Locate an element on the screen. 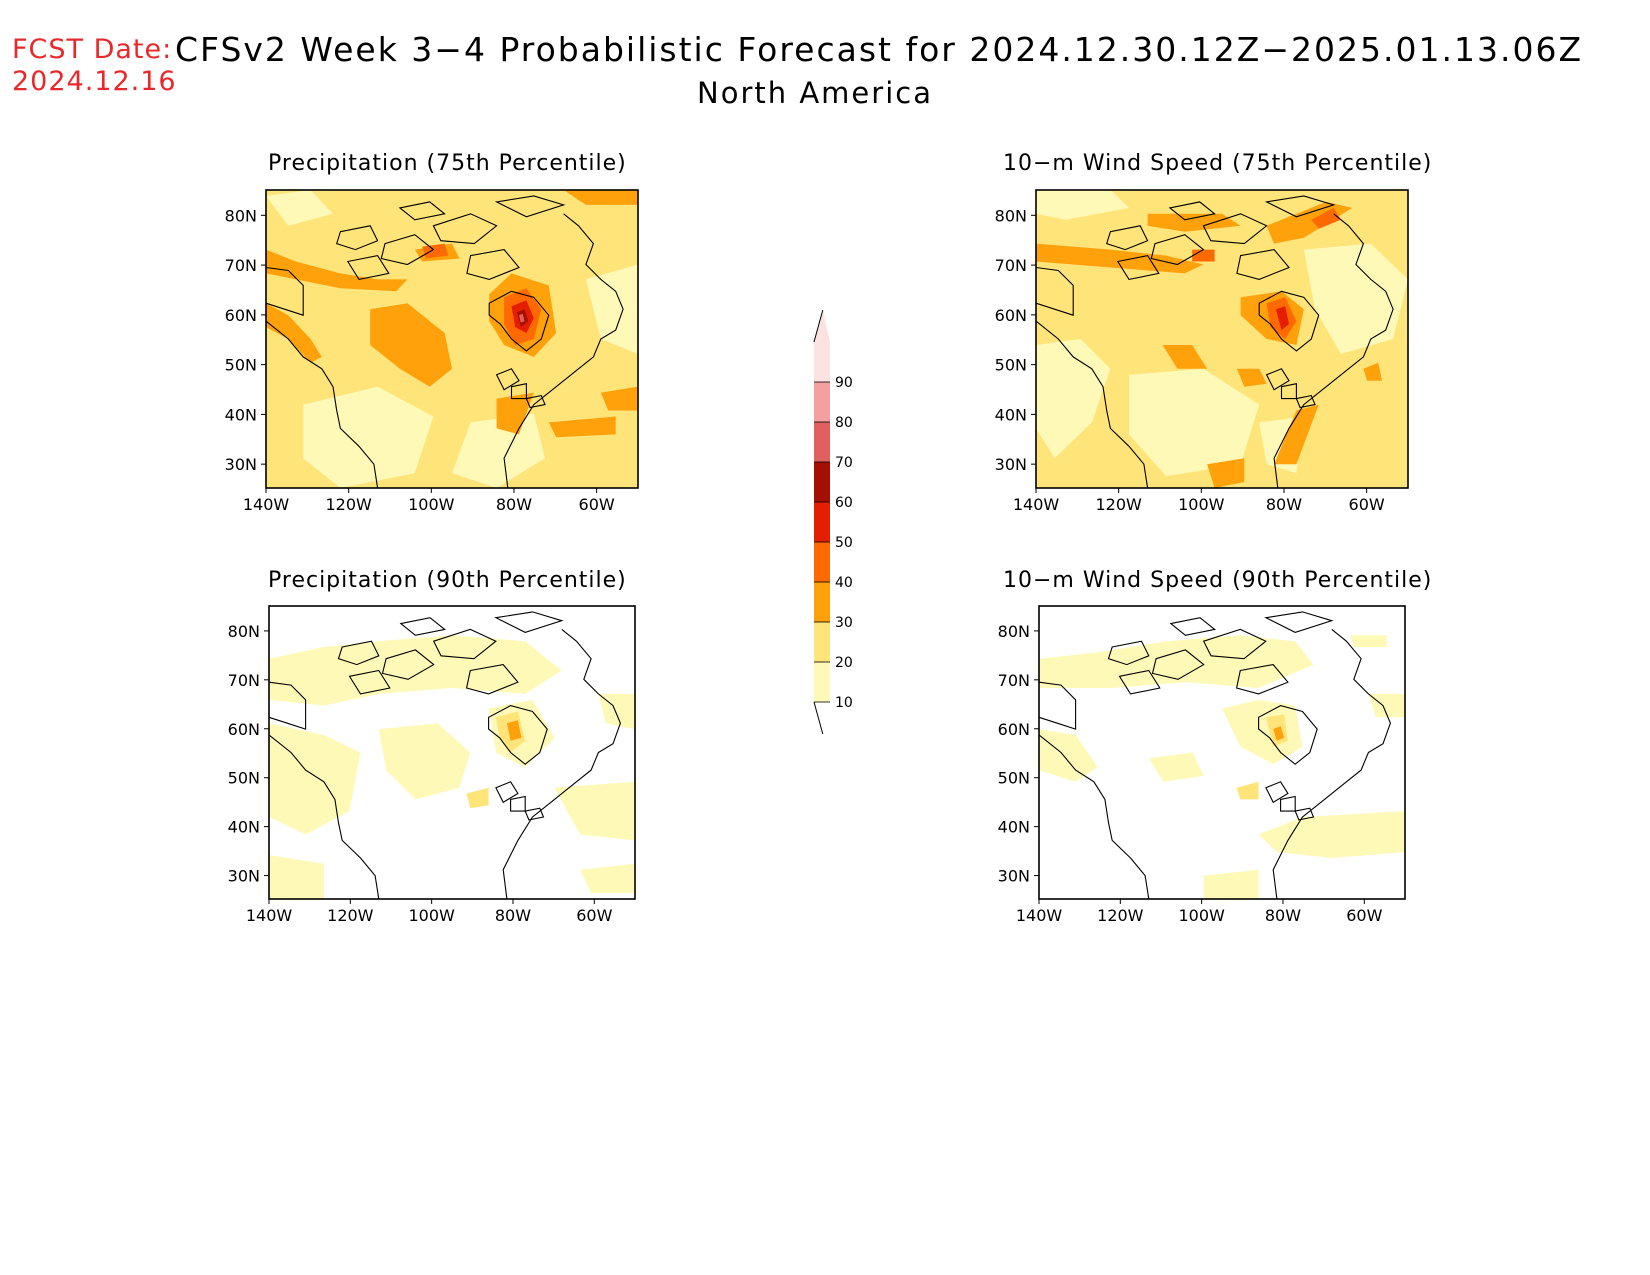 Image resolution: width=1650 pixels, height=1275 pixels. map-panel-wind75: 140W 120W 100W 80W 60W 80N 70N 60N 50N 40N 30N is located at coordinates (1202, 351).